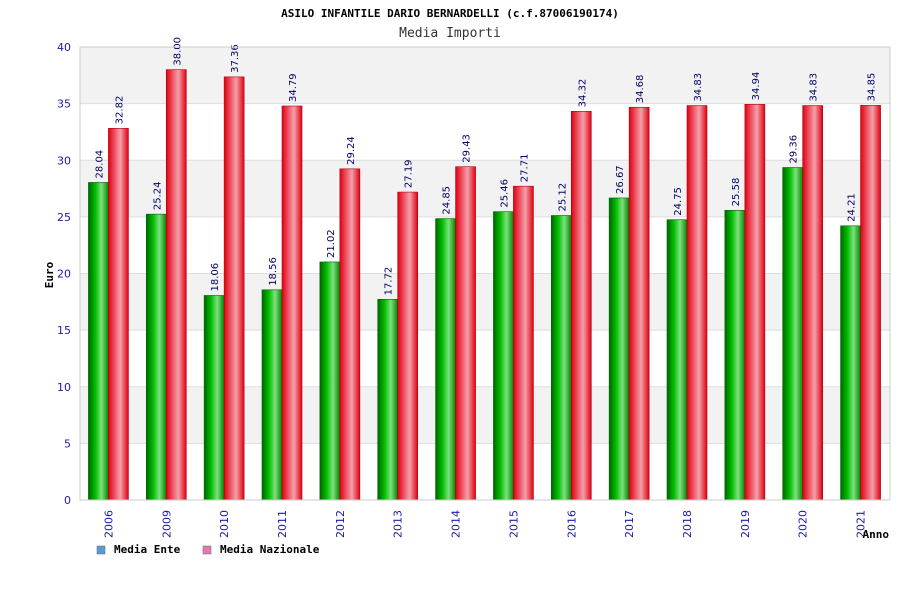  I want to click on x-tick-label: 2019, so click(745, 524).